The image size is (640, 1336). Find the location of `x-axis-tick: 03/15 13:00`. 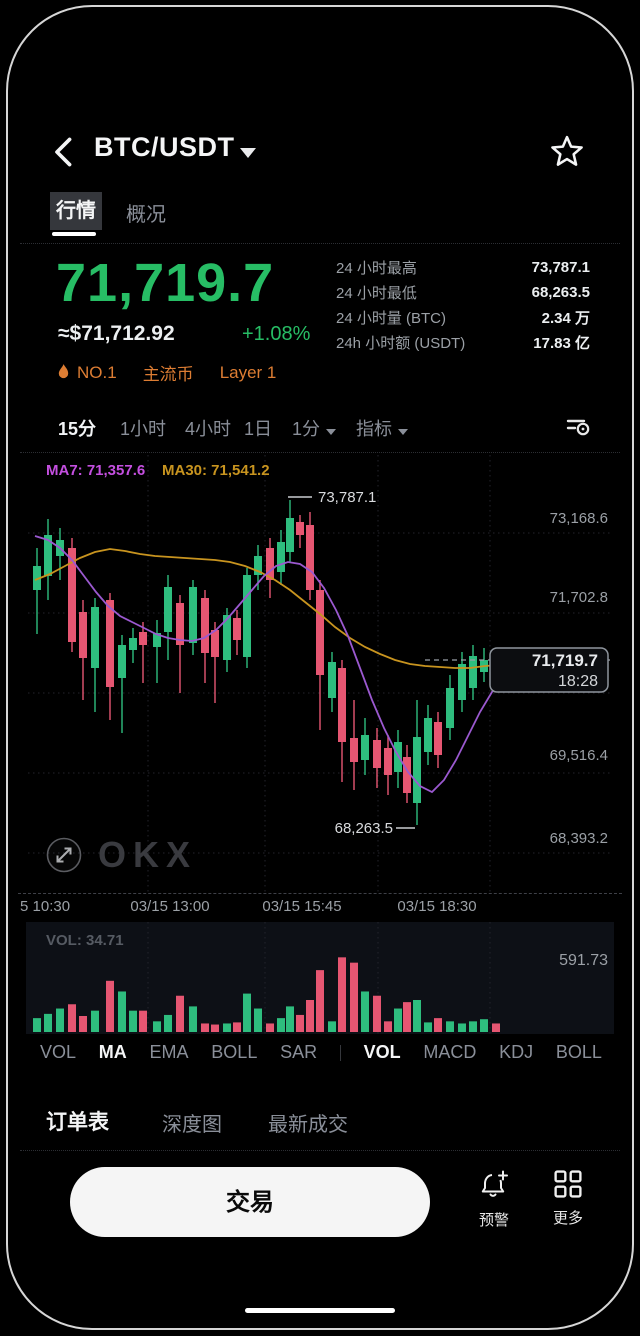

x-axis-tick: 03/15 13:00 is located at coordinates (170, 906).